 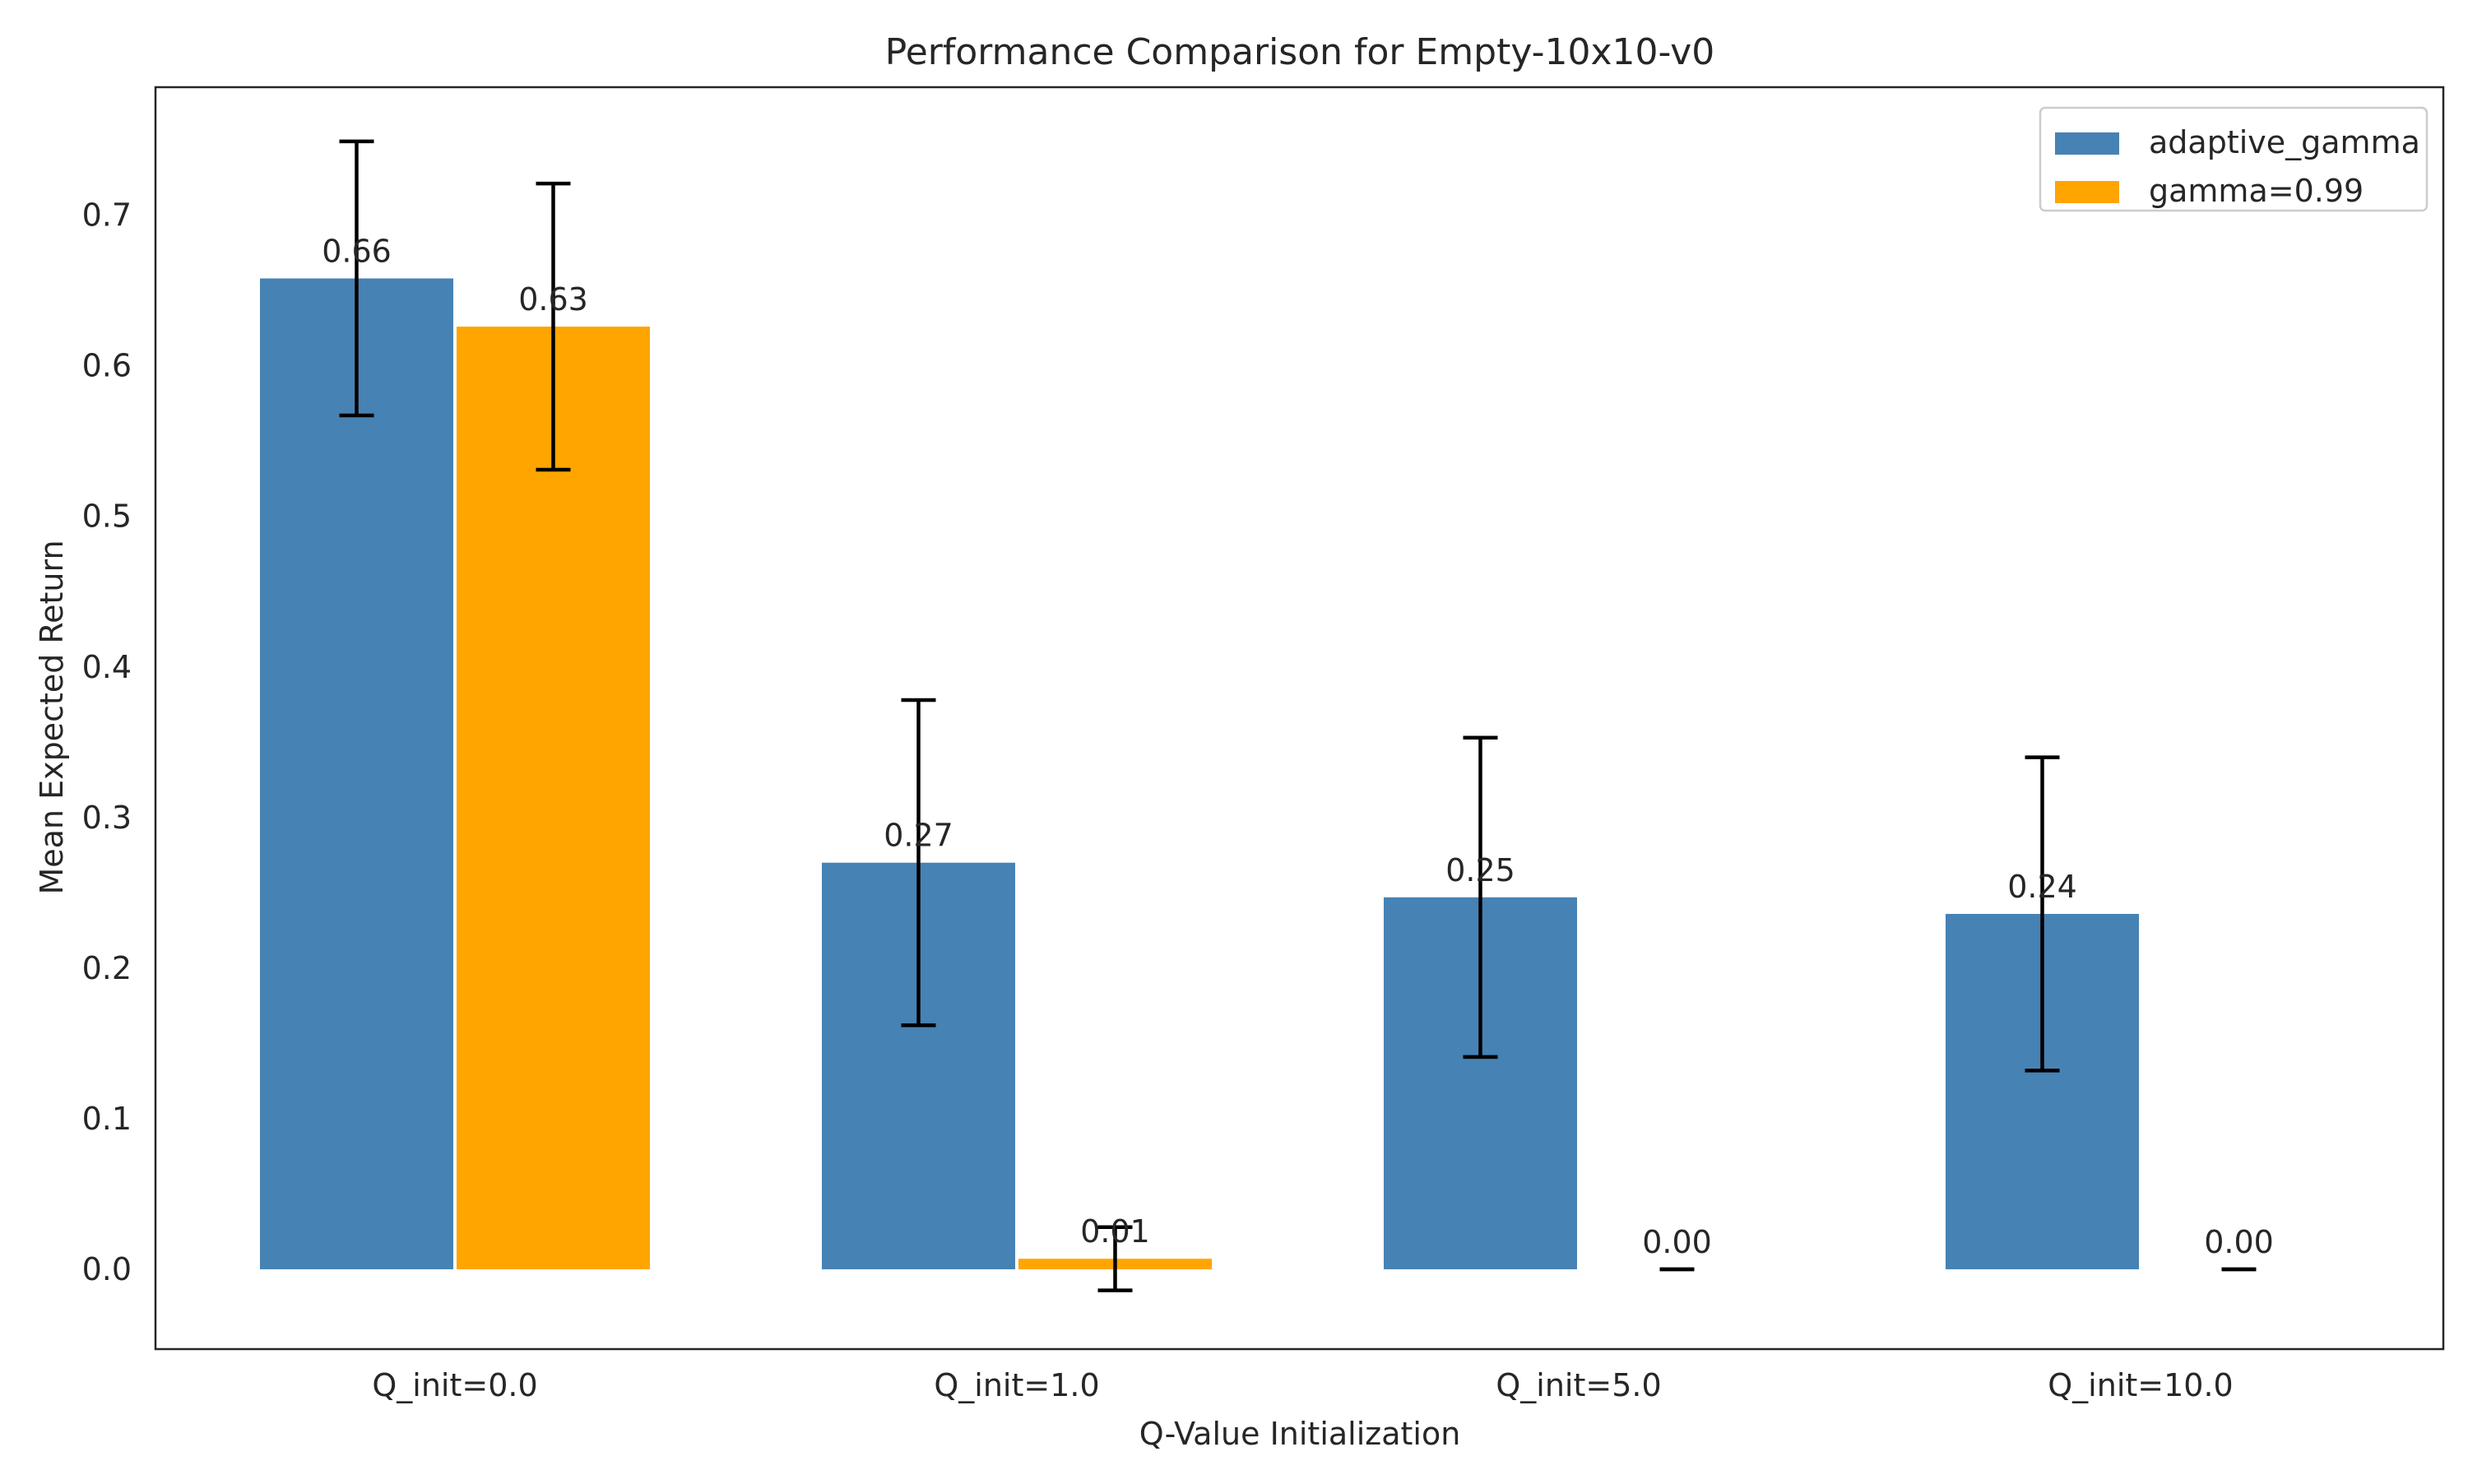 What do you see at coordinates (107, 968) in the screenshot?
I see `y-tick-label: 0.2` at bounding box center [107, 968].